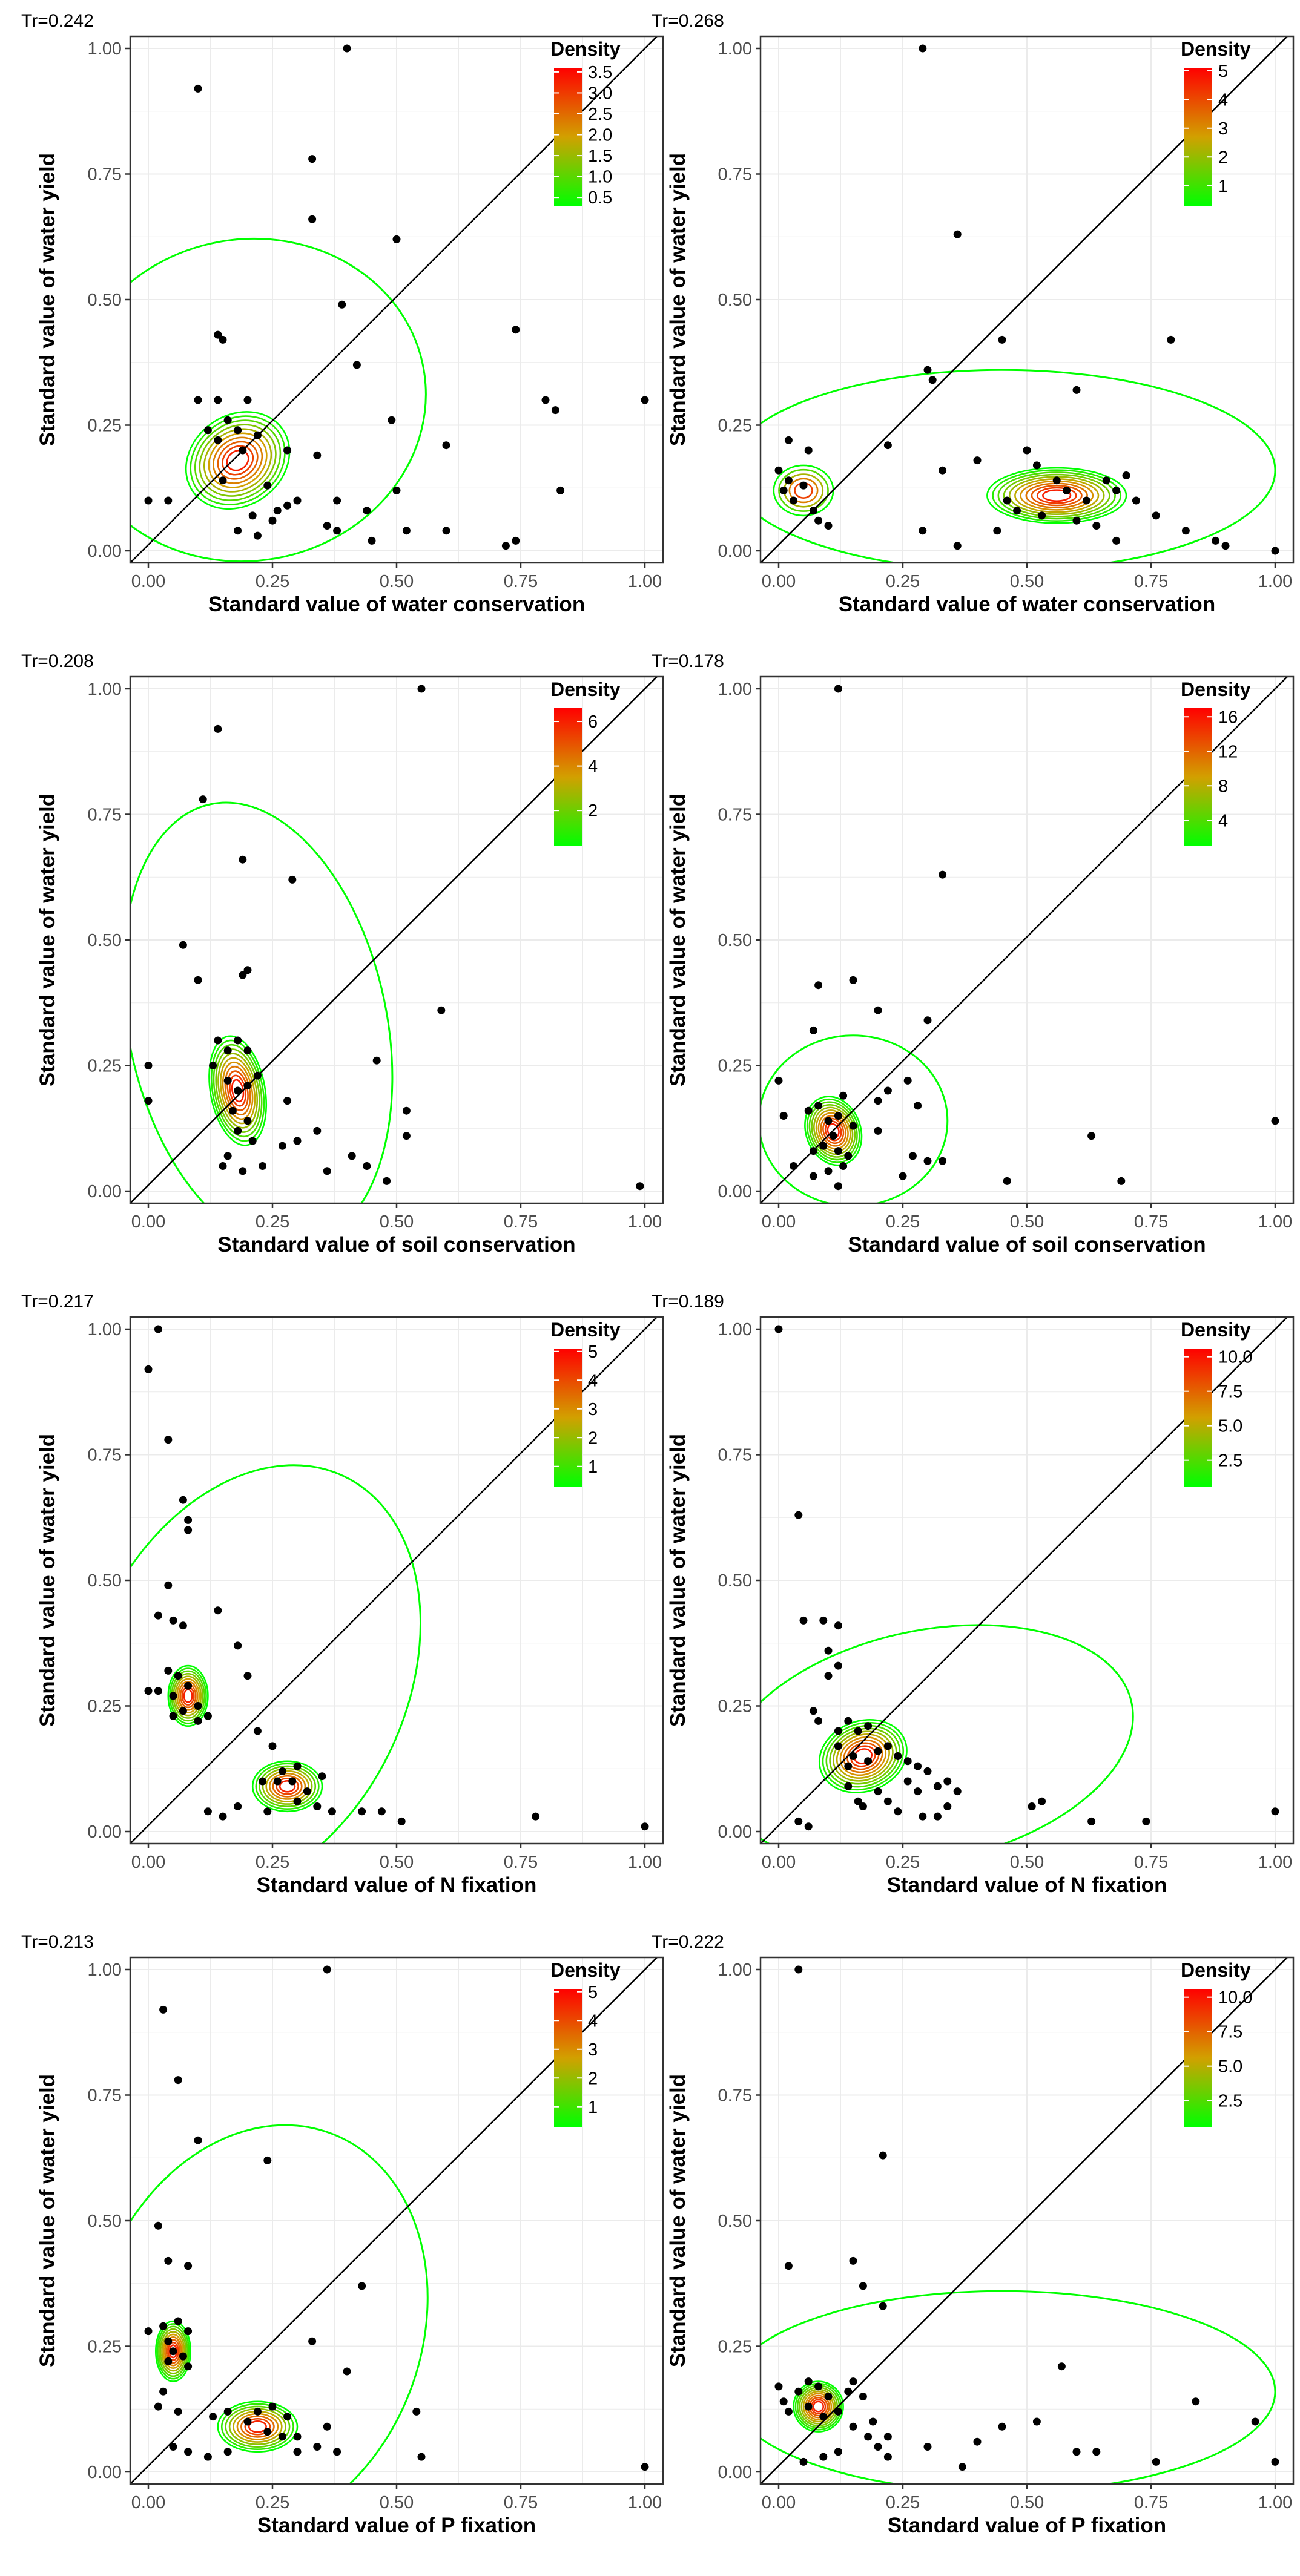 This screenshot has height=2576, width=1300. What do you see at coordinates (779, 1862) in the screenshot?
I see `x-tick-label: 0.00` at bounding box center [779, 1862].